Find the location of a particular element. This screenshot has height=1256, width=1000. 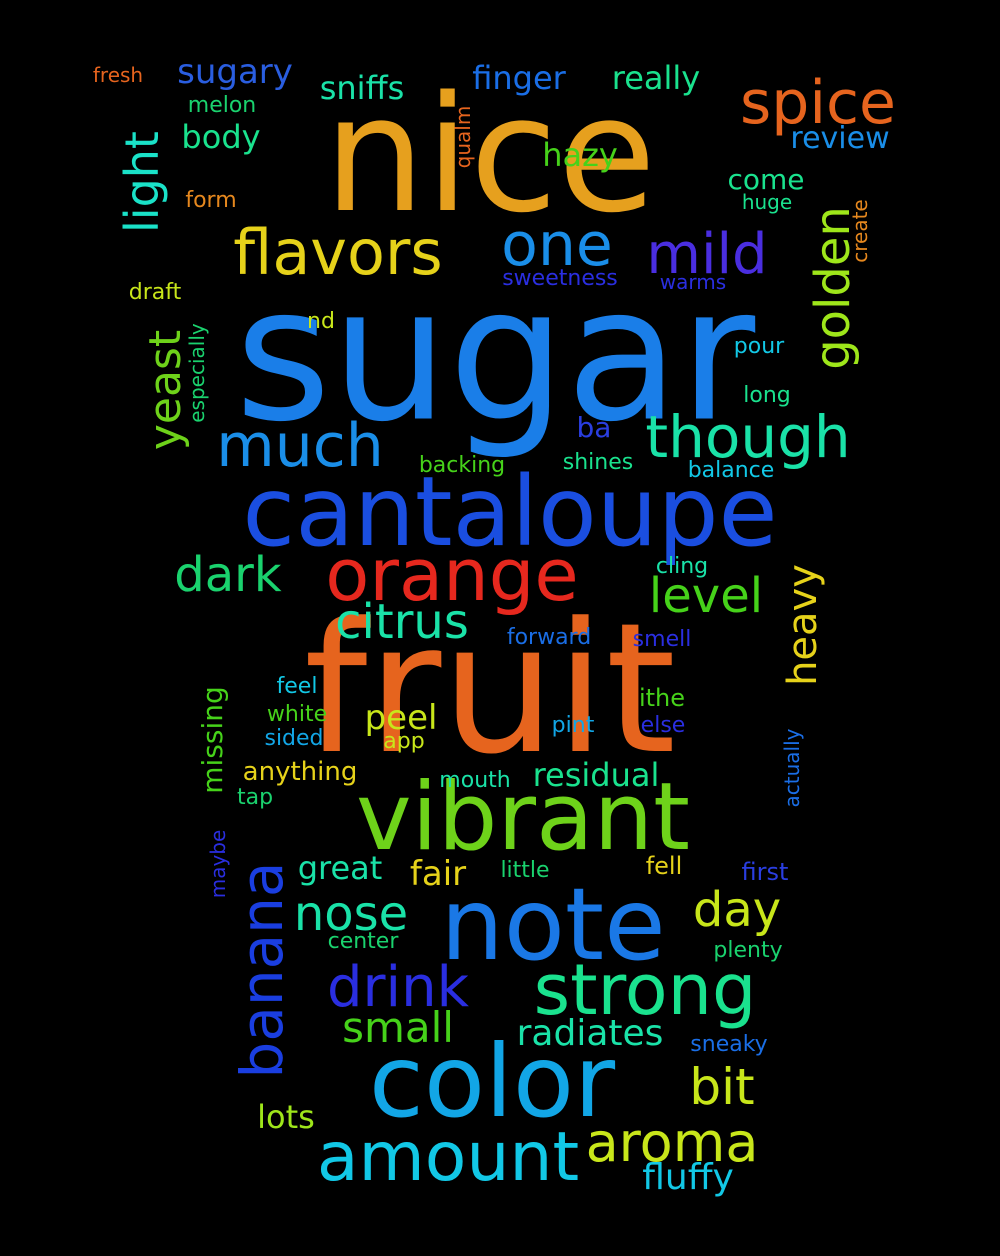

word-ithe: ithe is located at coordinates (662, 698).